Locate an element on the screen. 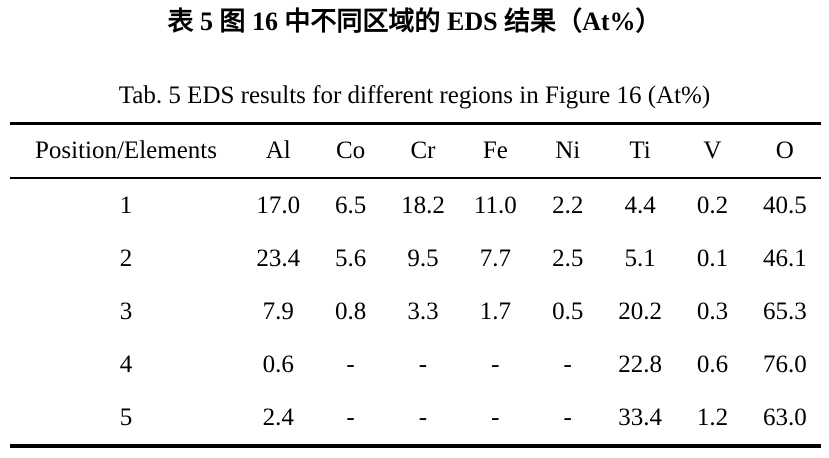 The width and height of the screenshot is (829, 458). cell-ni: 0.5 is located at coordinates (568, 311).